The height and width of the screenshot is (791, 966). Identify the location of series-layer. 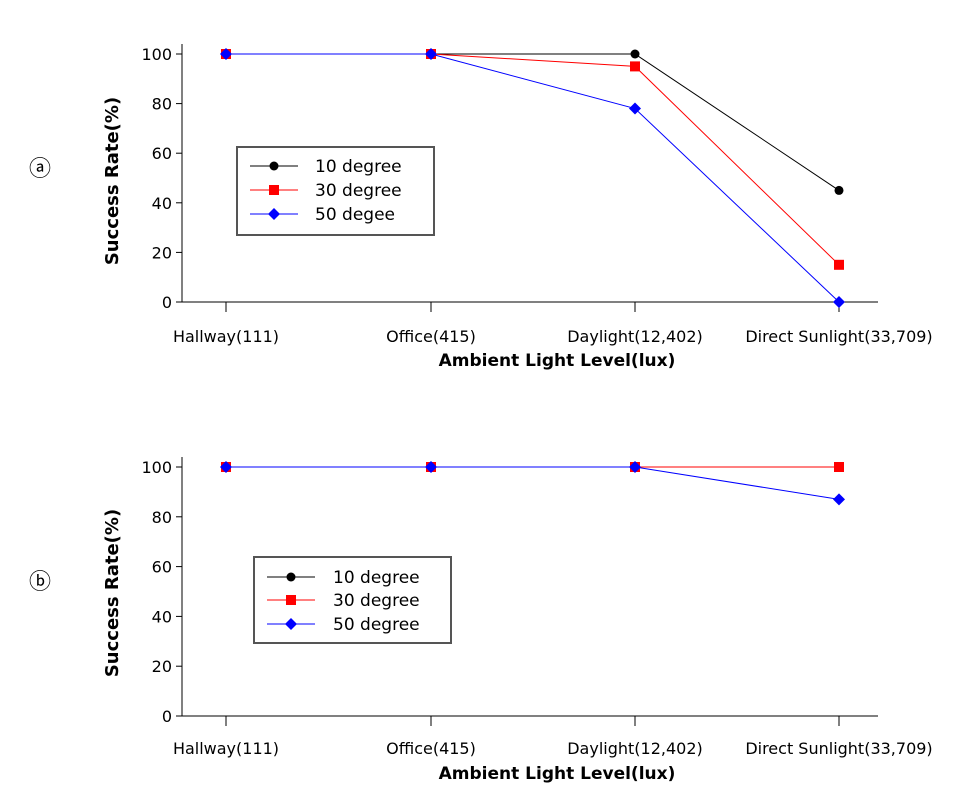
(532, 483).